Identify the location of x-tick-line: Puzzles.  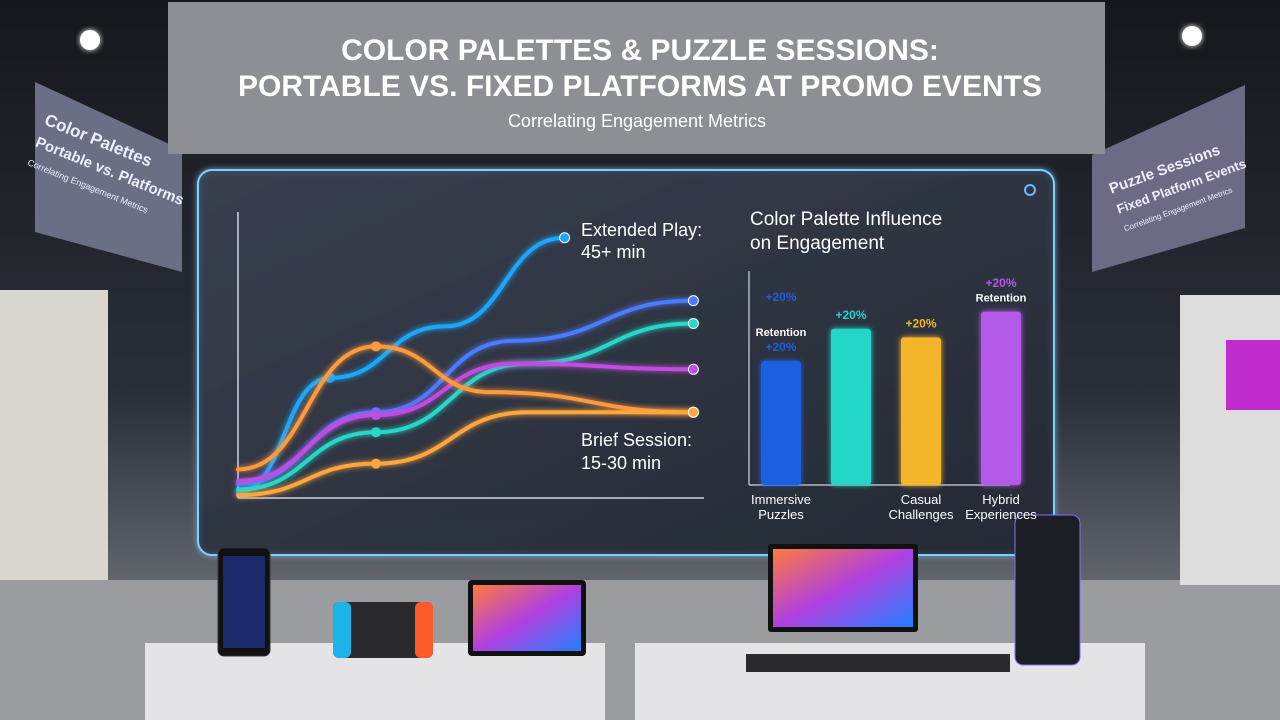
(781, 514).